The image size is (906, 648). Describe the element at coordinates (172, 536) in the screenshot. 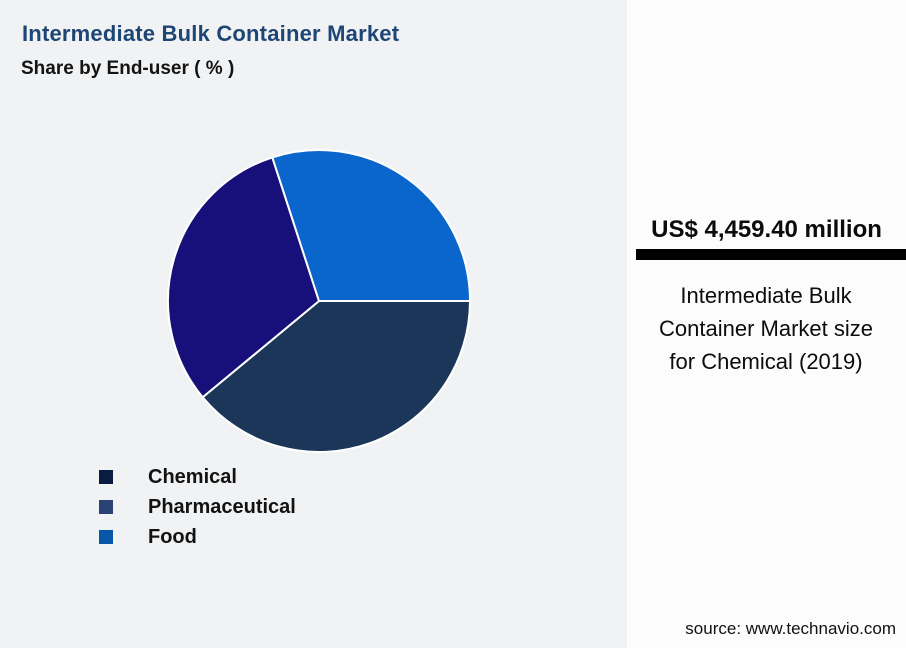

I see `legend-label-food: Food` at that location.